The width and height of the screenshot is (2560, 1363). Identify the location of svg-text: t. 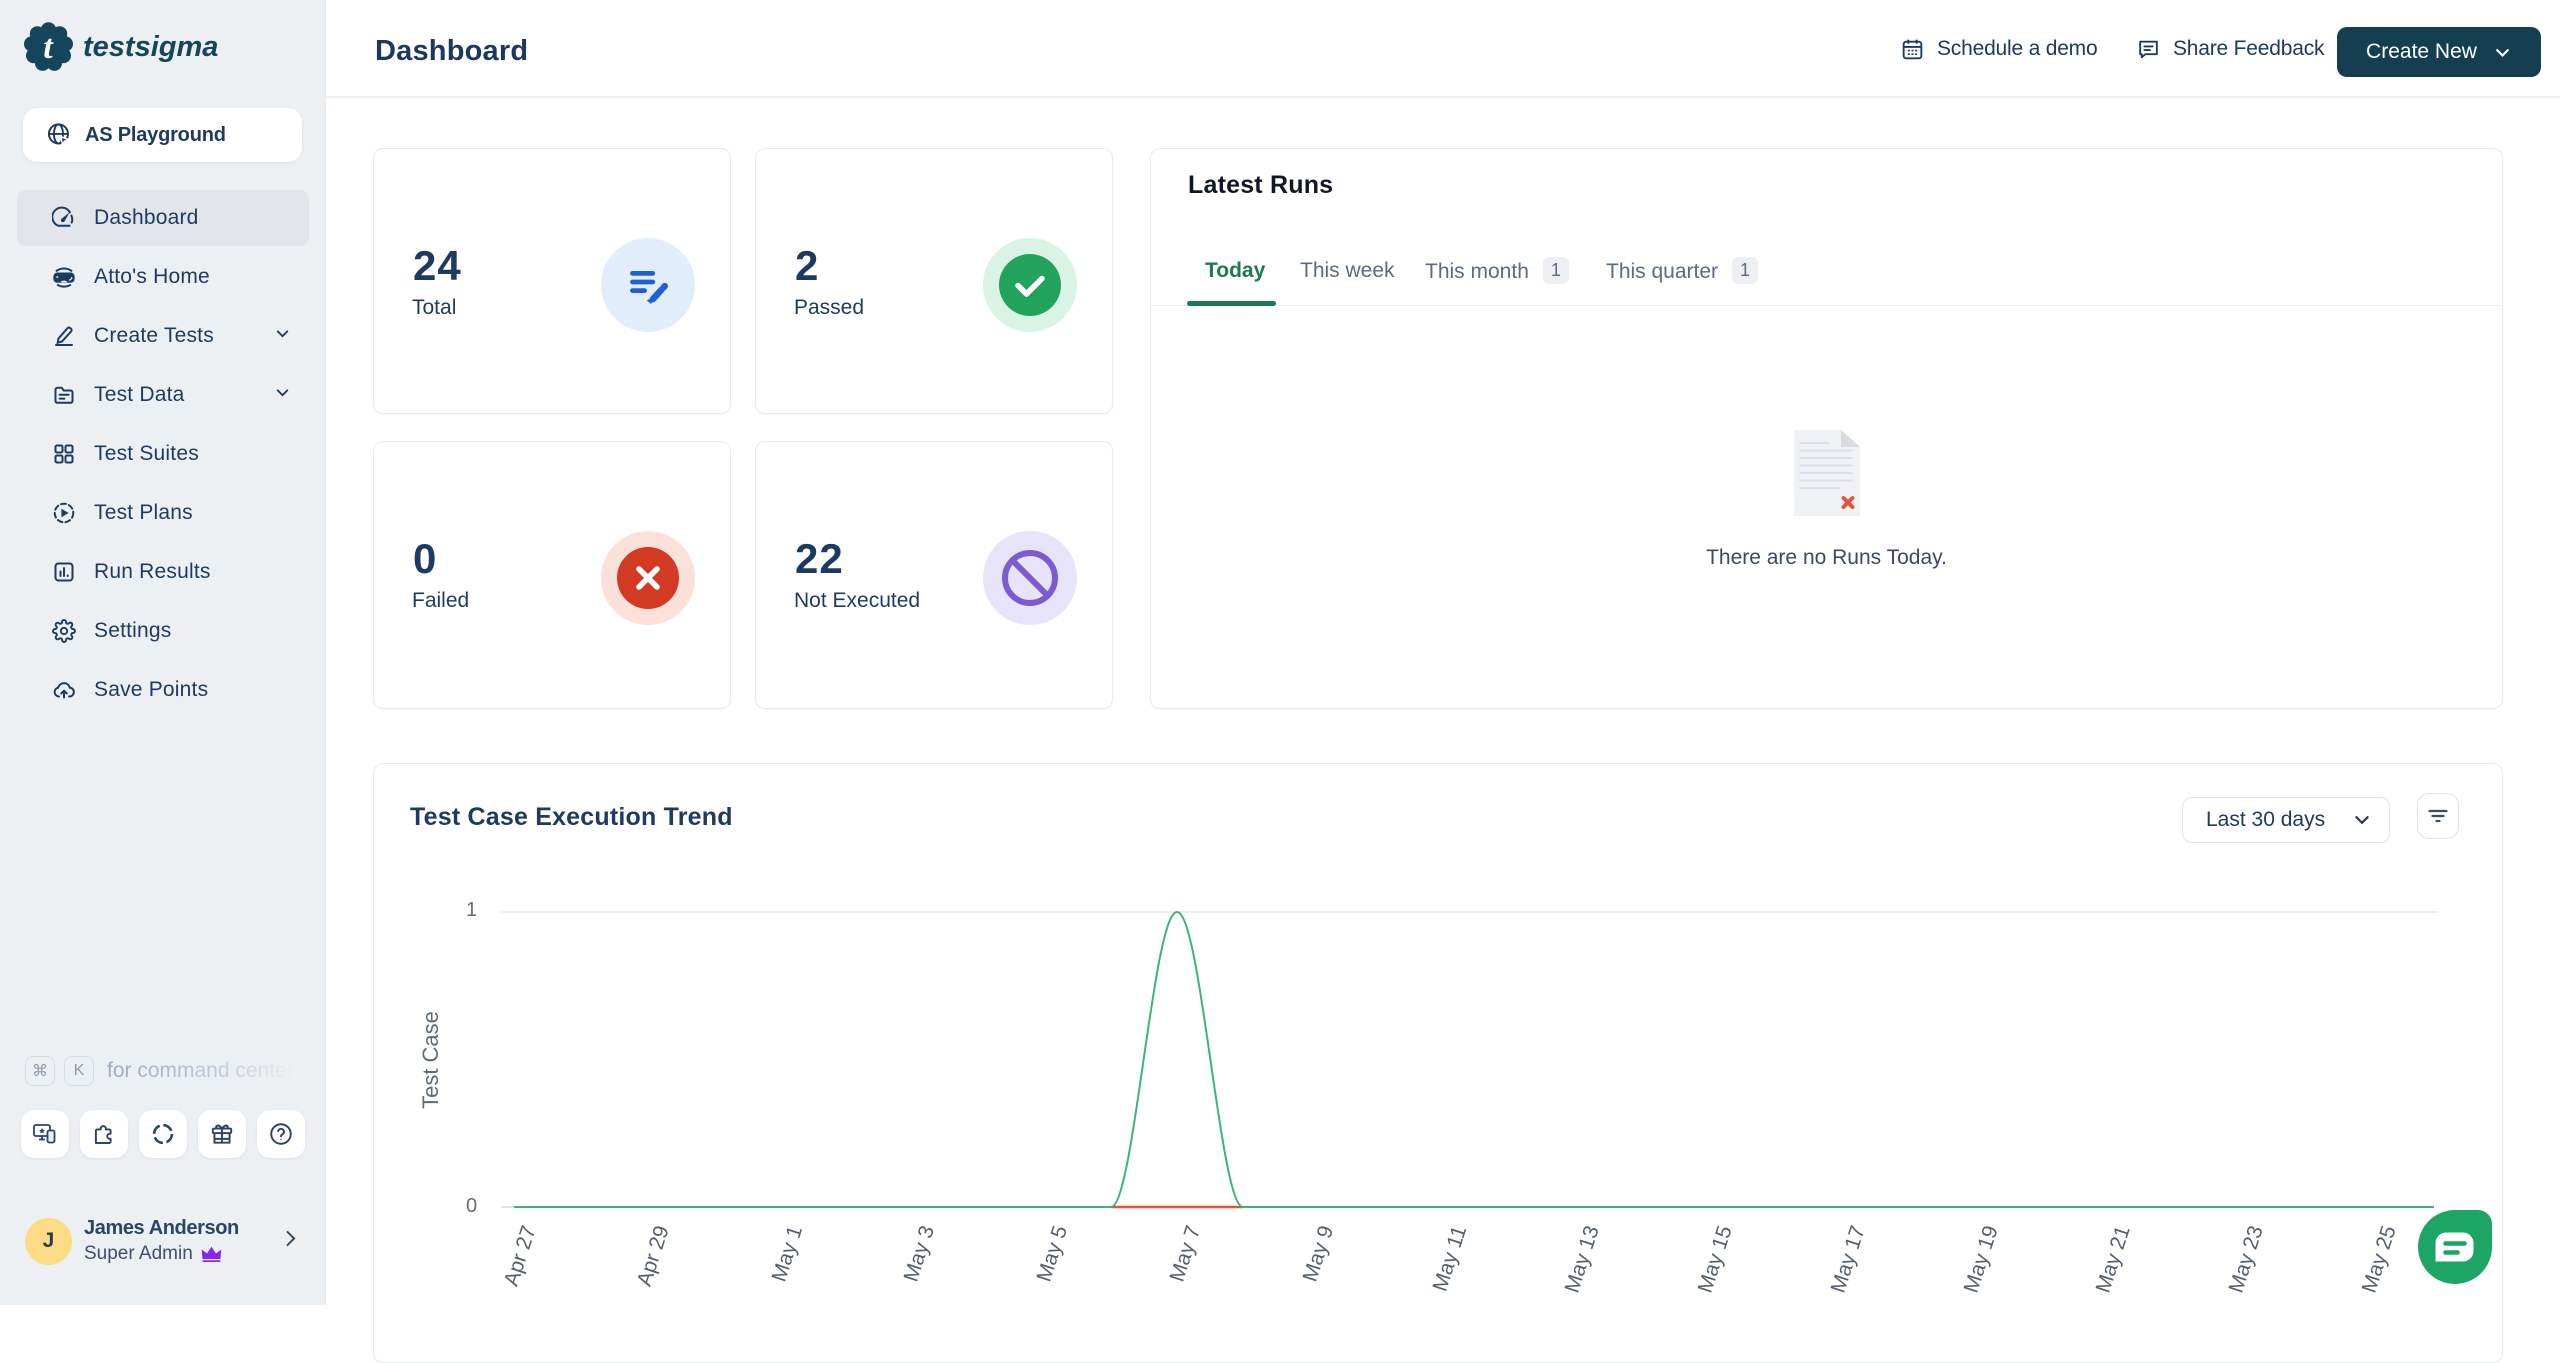
(48, 47).